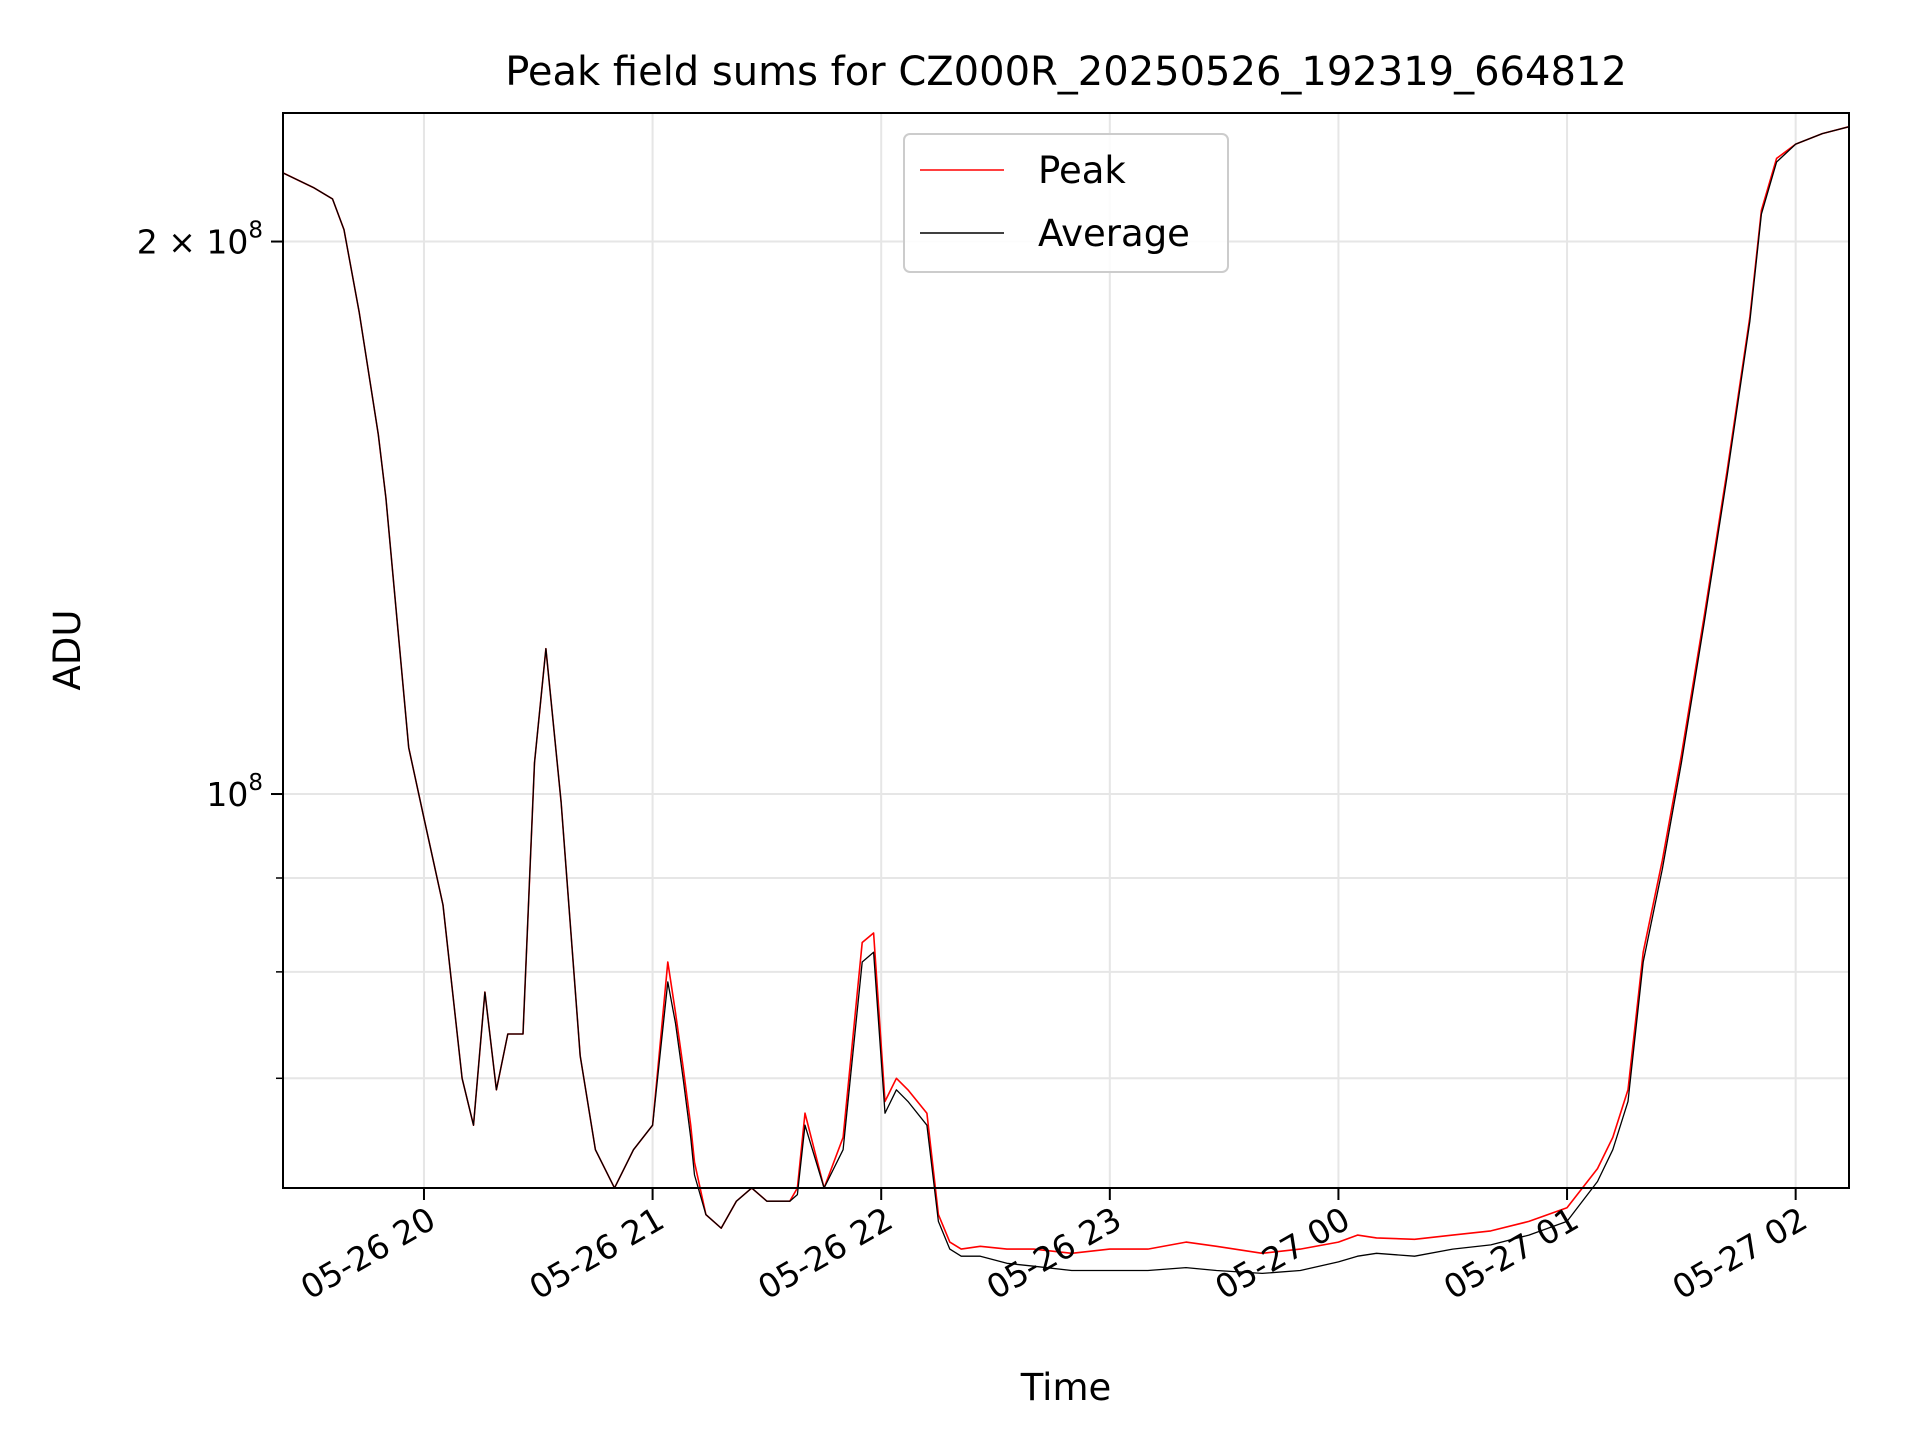 This screenshot has height=1440, width=1920. Describe the element at coordinates (1066, 1387) in the screenshot. I see `x-axis-label: Time` at that location.